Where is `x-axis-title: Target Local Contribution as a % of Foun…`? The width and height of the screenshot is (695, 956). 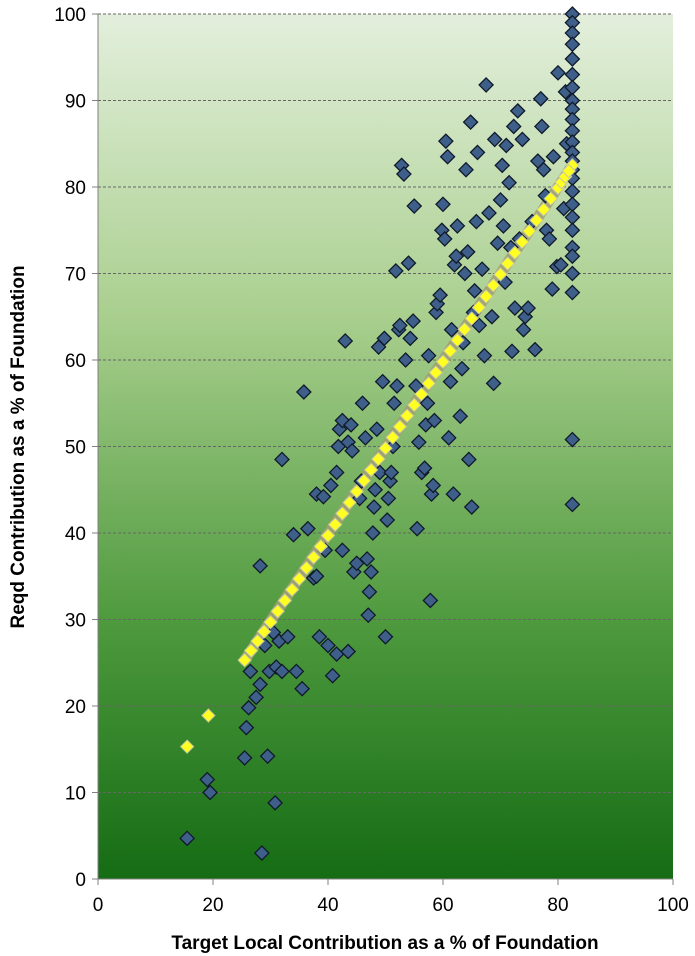 x-axis-title: Target Local Contribution as a % of Foun… is located at coordinates (384, 943).